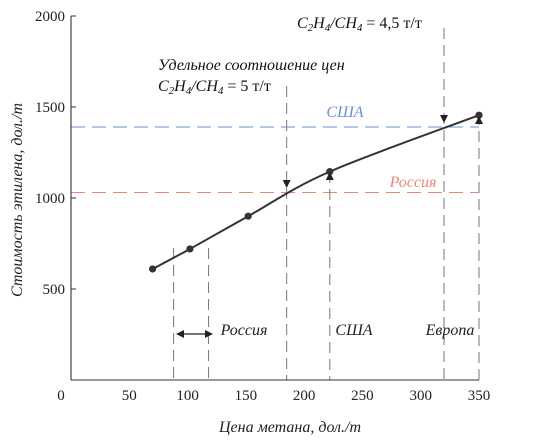 The height and width of the screenshot is (444, 550). I want to click on region-labels: Россия США Европа, so click(347, 330).